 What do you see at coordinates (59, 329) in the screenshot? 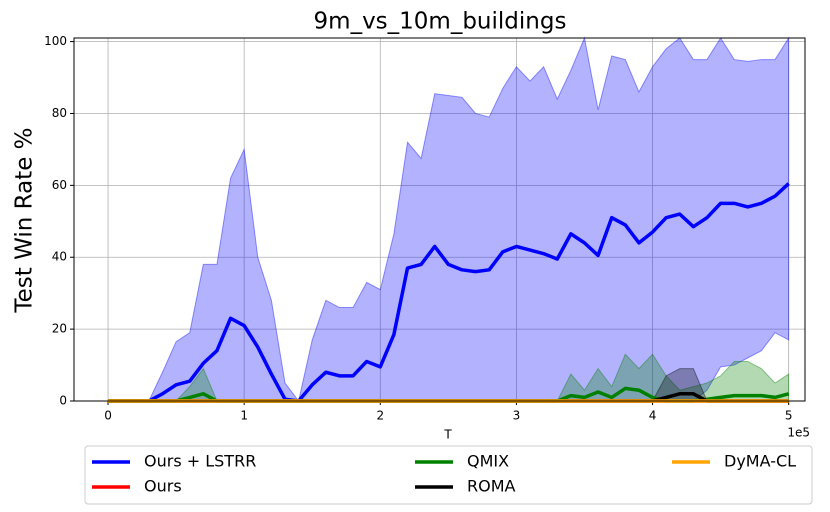
I see `y-tick-label: 20` at bounding box center [59, 329].